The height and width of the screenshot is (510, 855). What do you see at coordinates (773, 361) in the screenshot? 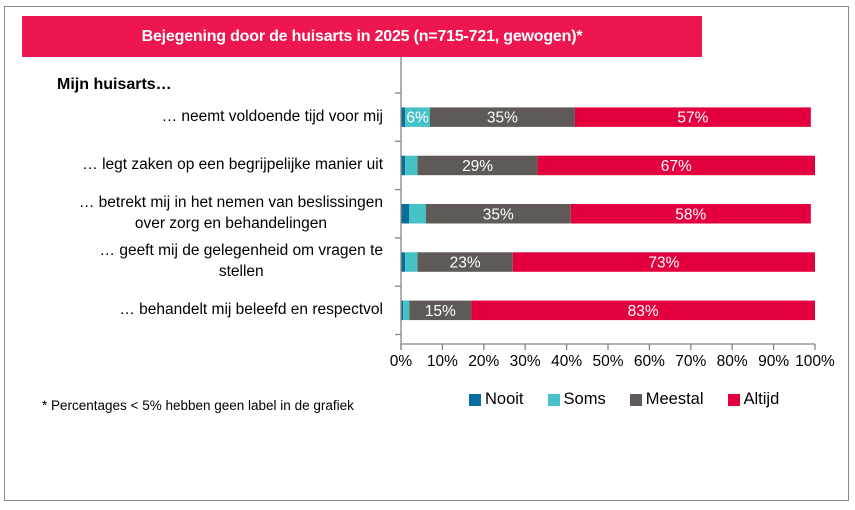
I see `x-tick-label: 90%` at bounding box center [773, 361].